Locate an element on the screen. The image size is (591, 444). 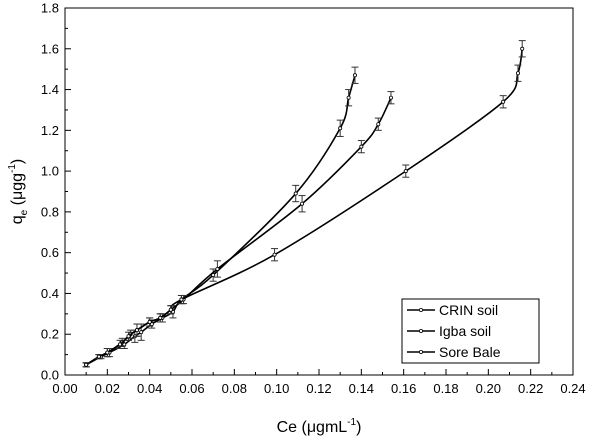
x-tick-label: 0.06 is located at coordinates (191, 388).